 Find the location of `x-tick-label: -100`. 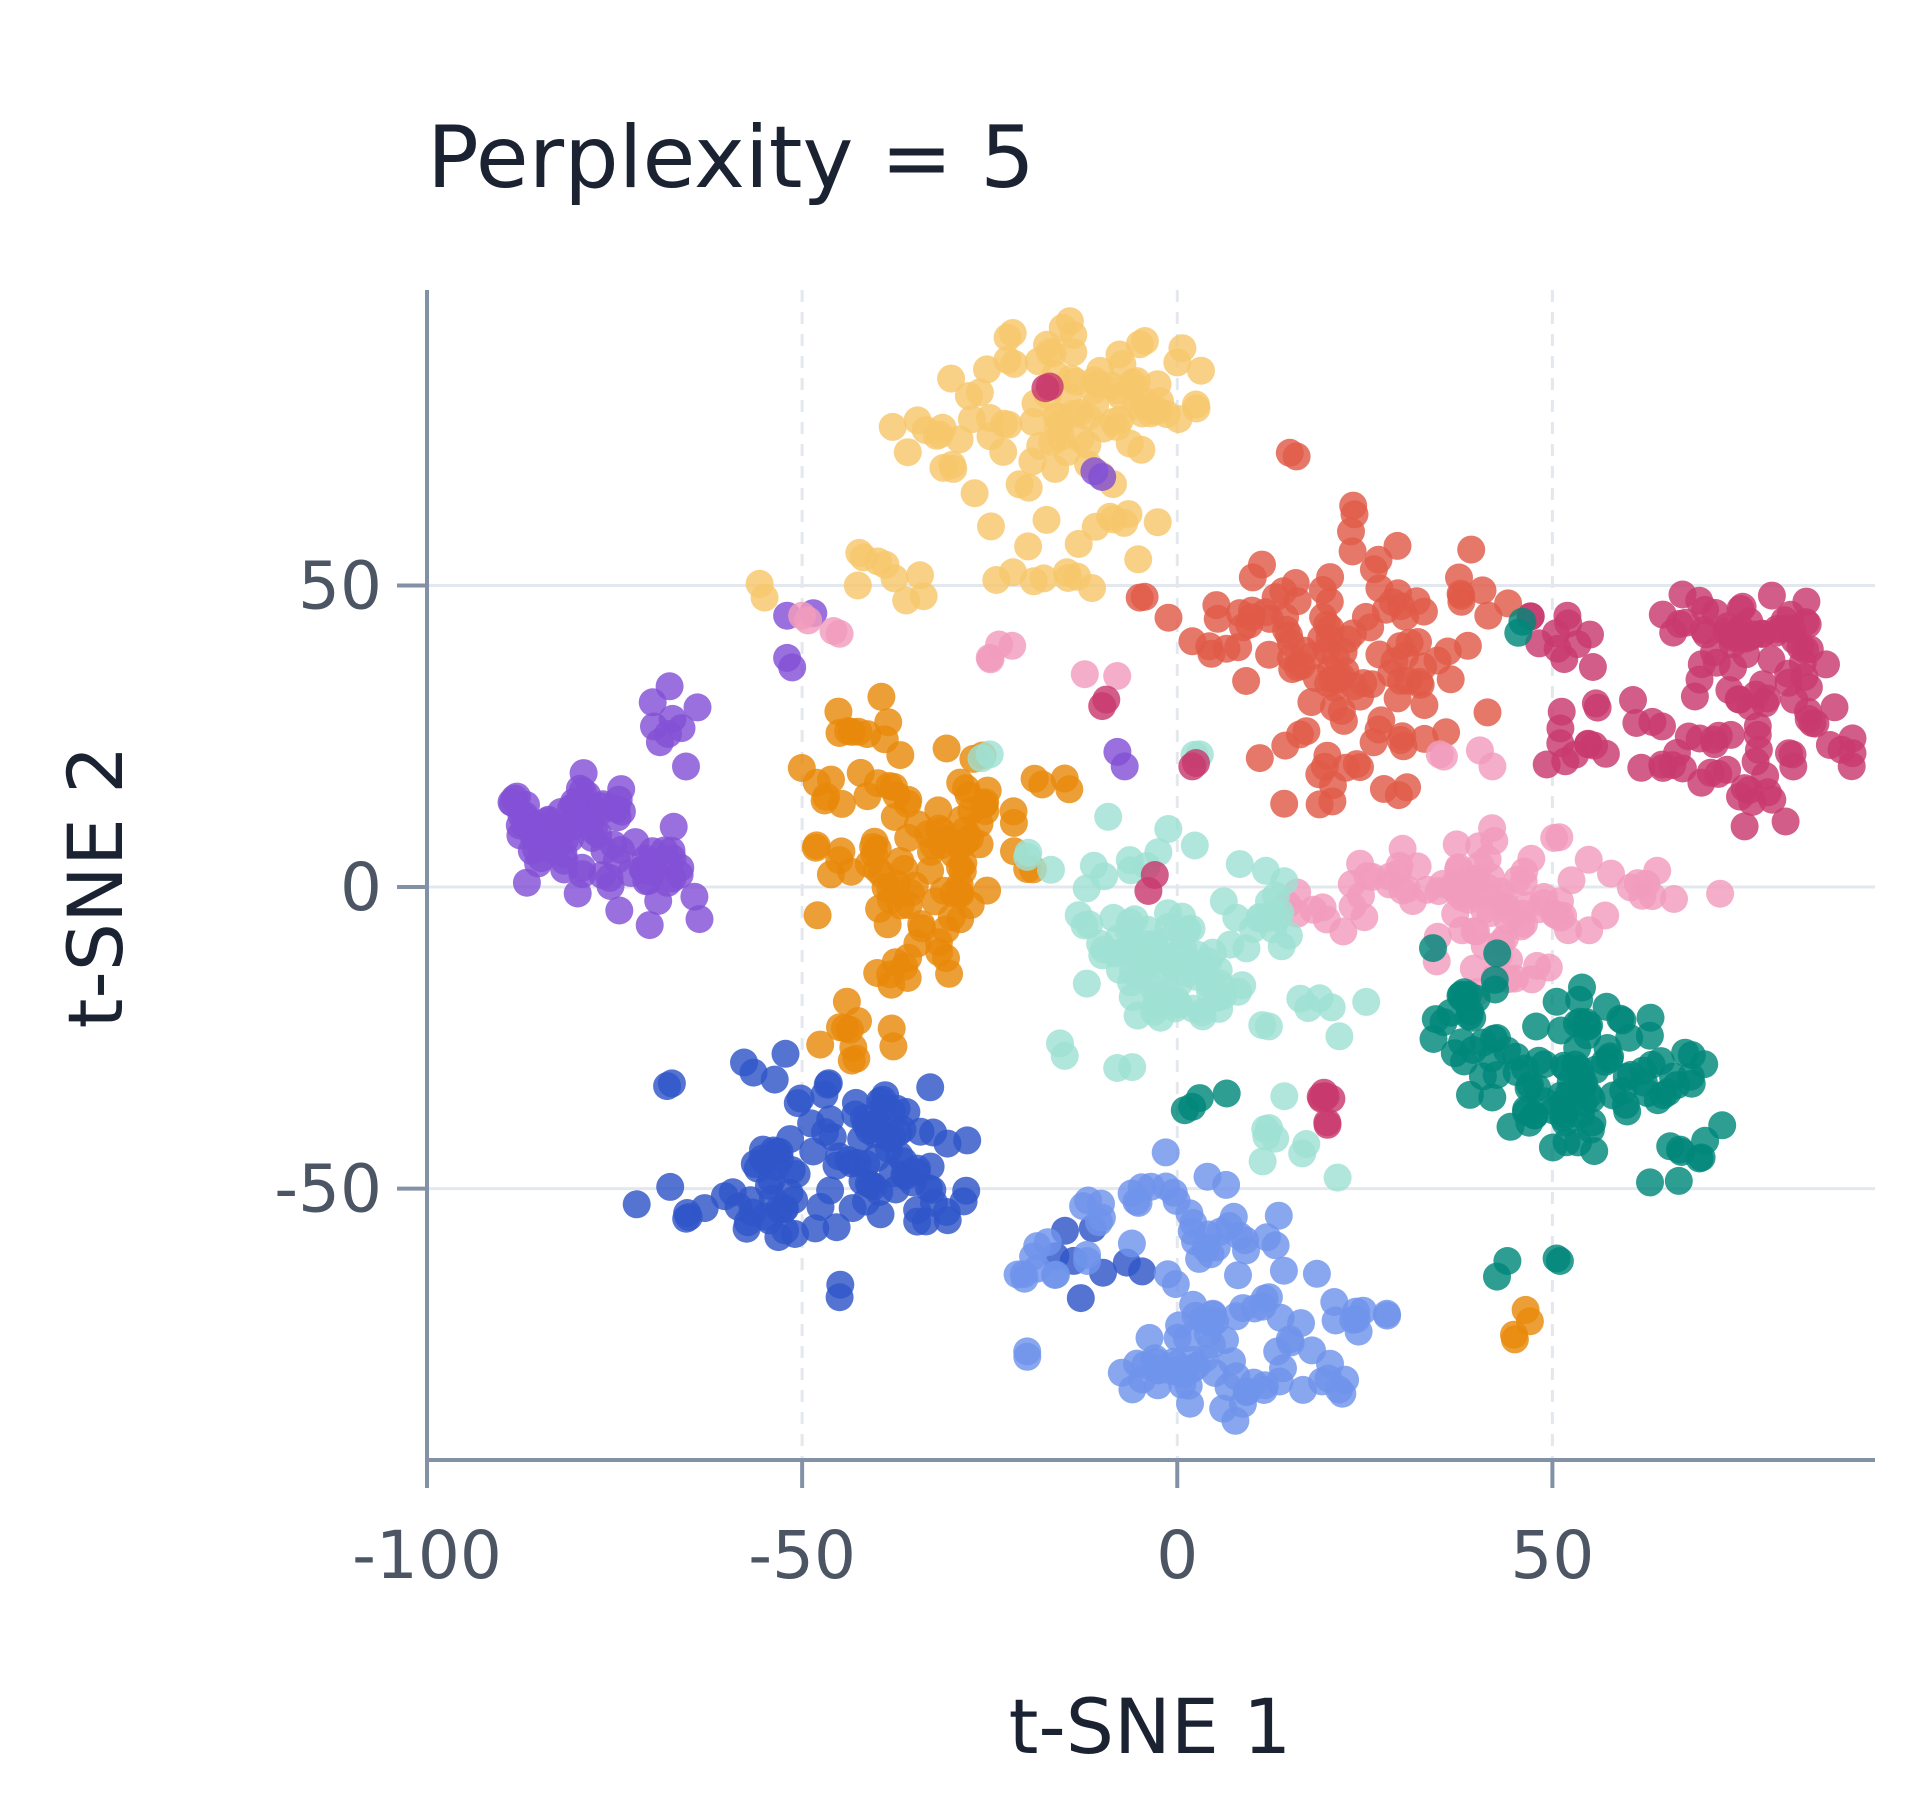

x-tick-label: -100 is located at coordinates (427, 1555).